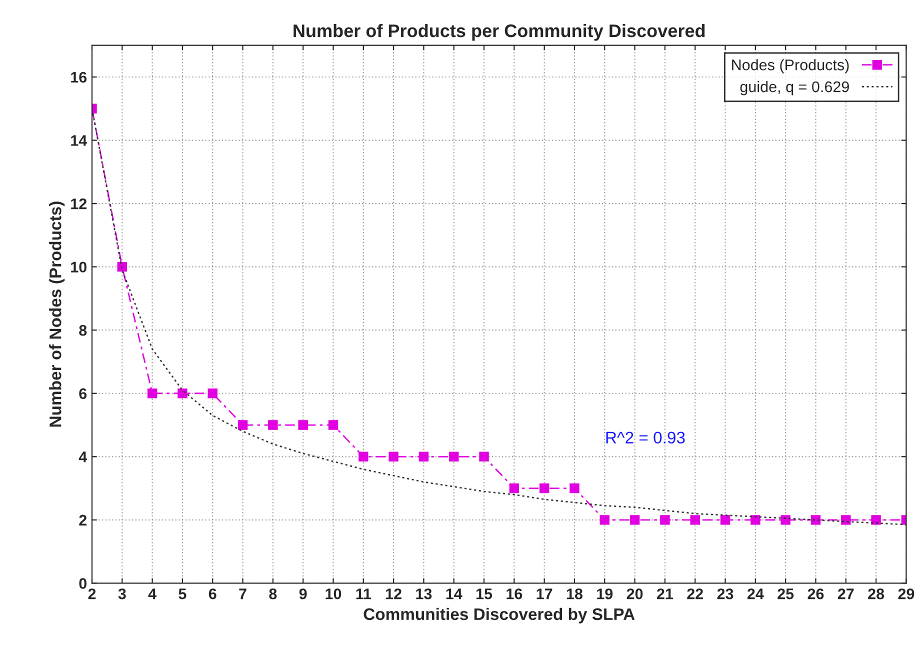 The height and width of the screenshot is (648, 920). I want to click on y-tick-label: 6, so click(83, 394).